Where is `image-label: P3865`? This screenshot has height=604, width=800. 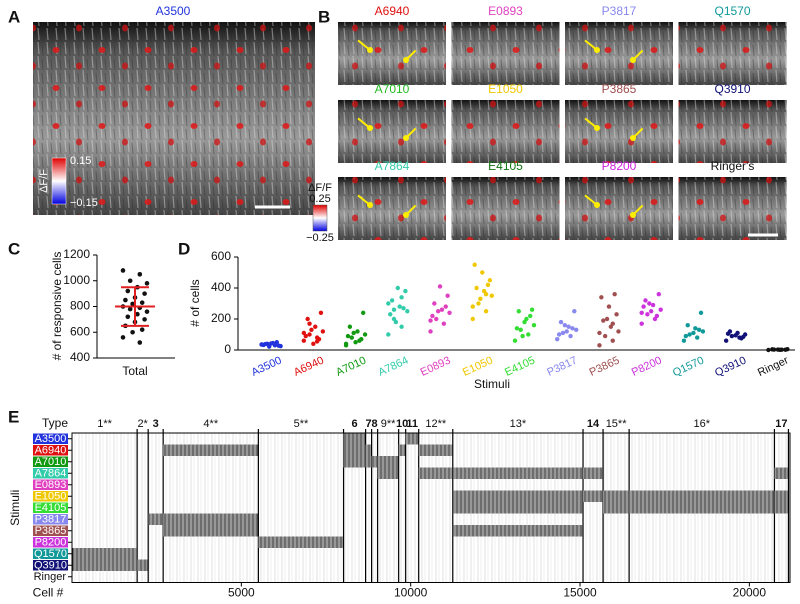 image-label: P3865 is located at coordinates (619, 89).